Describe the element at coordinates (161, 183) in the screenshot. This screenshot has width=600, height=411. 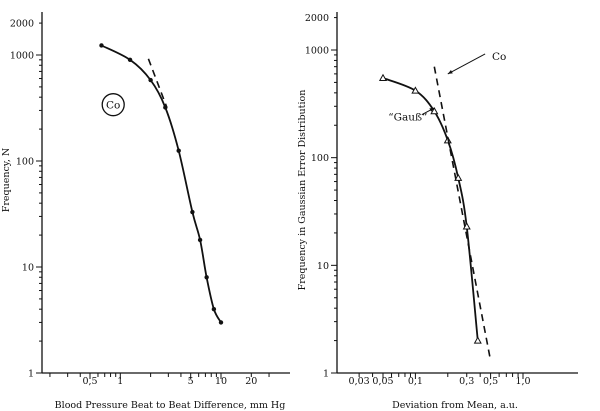
I see `series-curve` at that location.